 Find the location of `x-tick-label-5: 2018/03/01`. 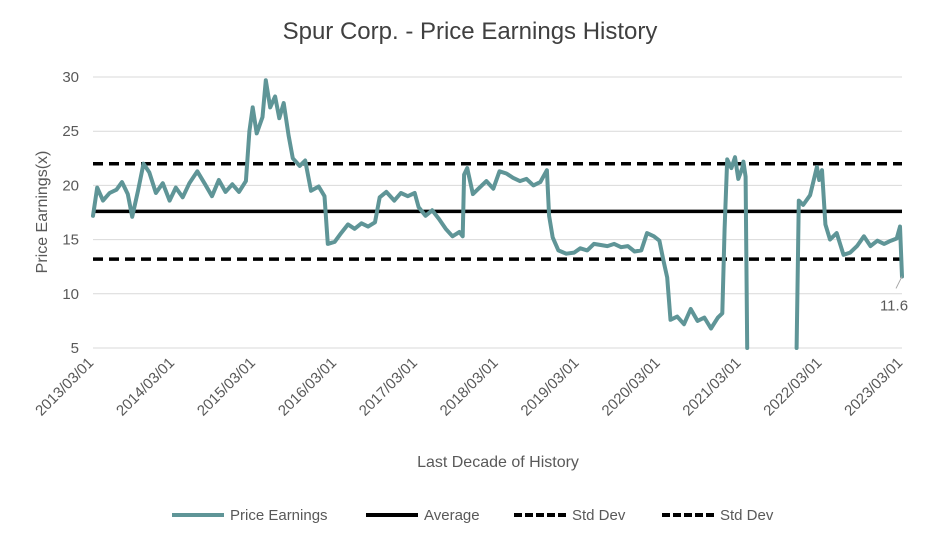

x-tick-label-5: 2018/03/01 is located at coordinates (469, 386).